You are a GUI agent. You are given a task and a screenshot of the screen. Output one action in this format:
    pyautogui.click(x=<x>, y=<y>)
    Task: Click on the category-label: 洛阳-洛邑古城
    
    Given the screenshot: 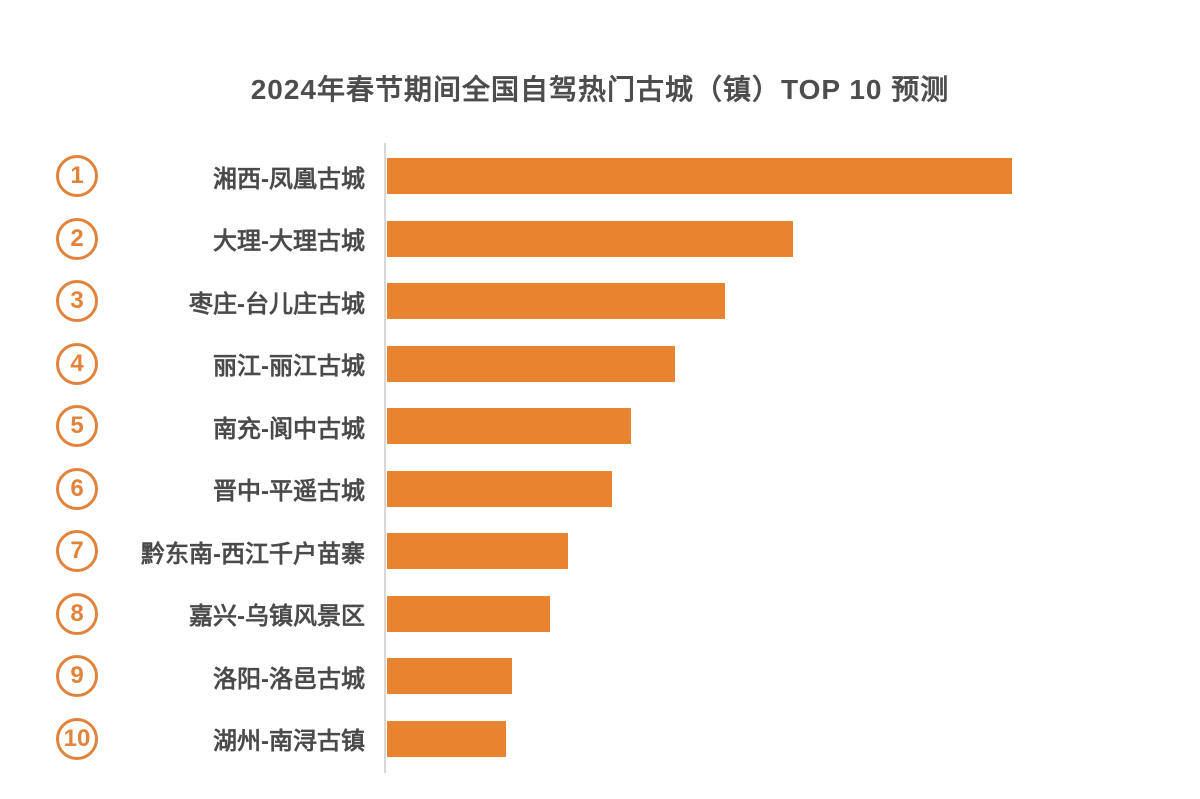 What is the action you would take?
    pyautogui.click(x=289, y=679)
    